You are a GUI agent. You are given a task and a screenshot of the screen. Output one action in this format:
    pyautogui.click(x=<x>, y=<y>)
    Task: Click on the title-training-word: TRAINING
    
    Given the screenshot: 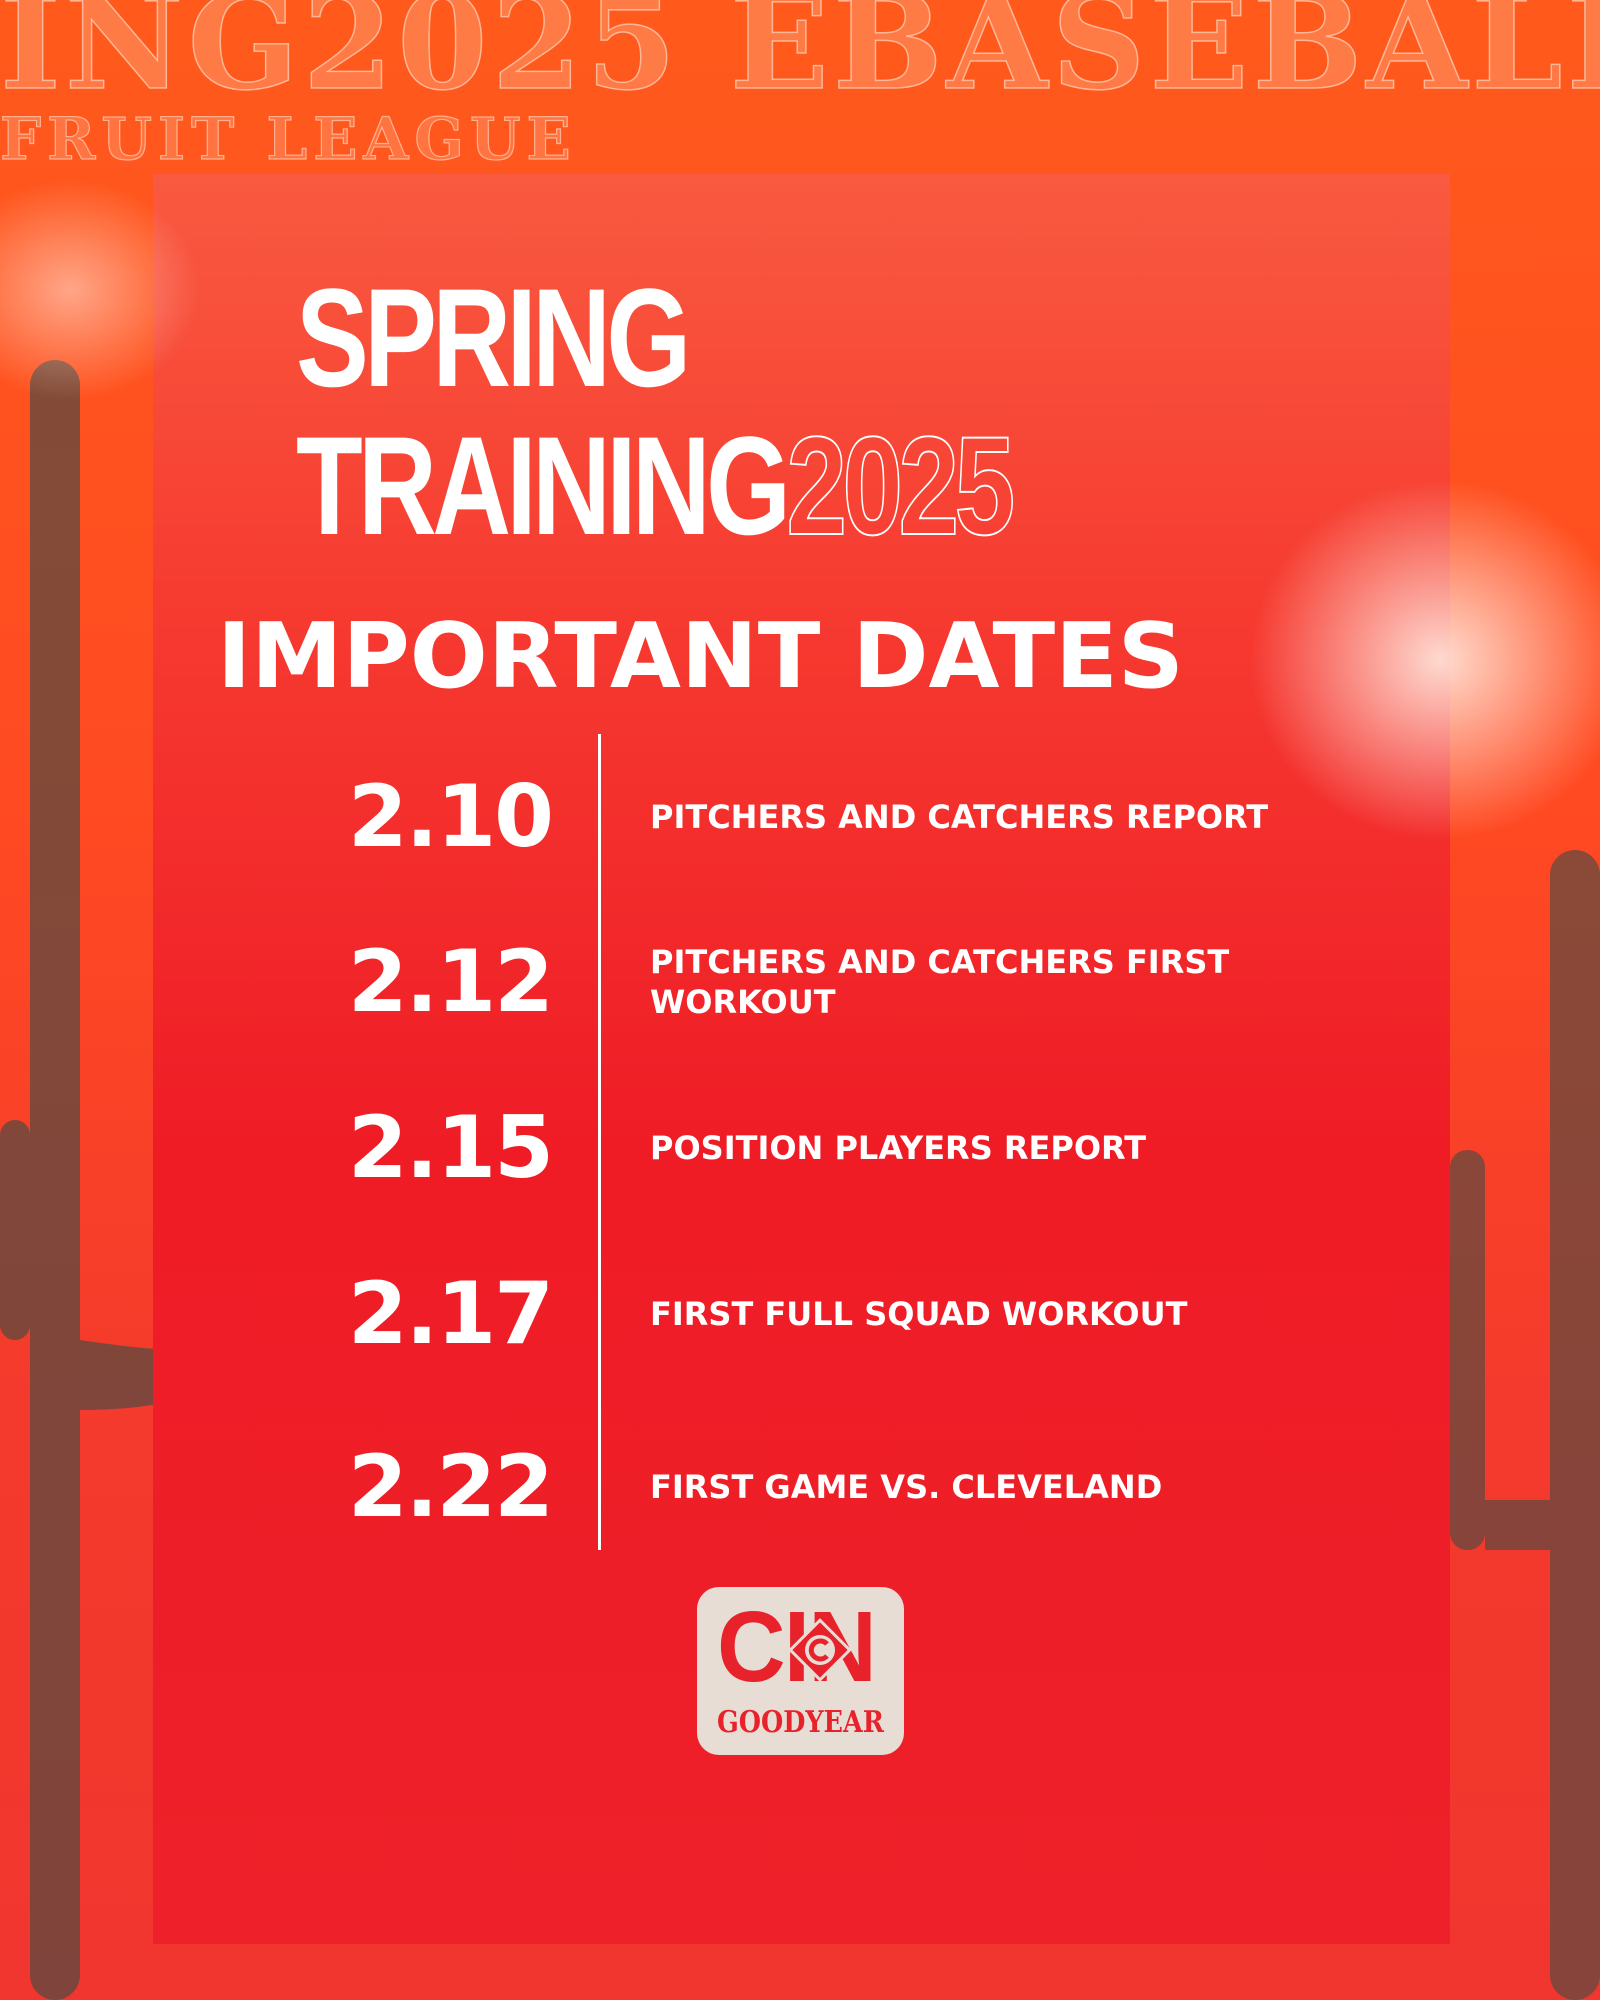 What is the action you would take?
    pyautogui.click(x=543, y=485)
    